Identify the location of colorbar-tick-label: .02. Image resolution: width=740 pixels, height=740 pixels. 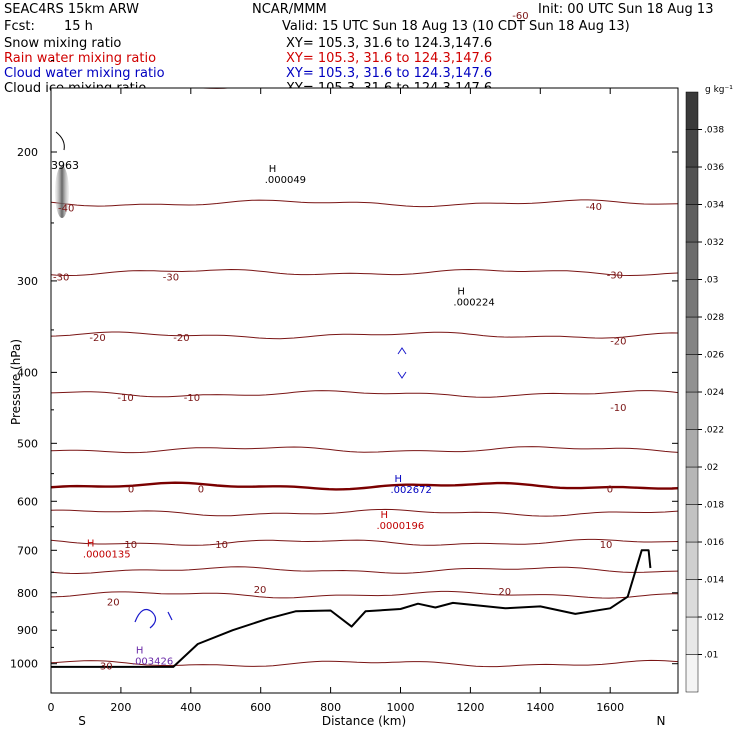
(711, 468).